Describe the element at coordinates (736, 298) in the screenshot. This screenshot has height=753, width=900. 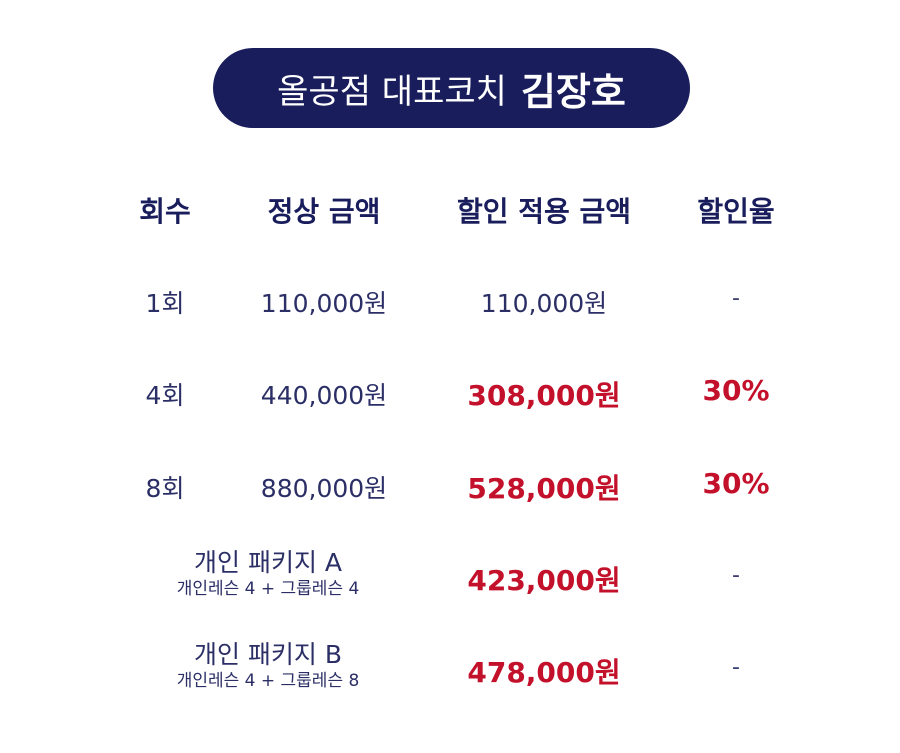
I see `row-1-rate: -` at that location.